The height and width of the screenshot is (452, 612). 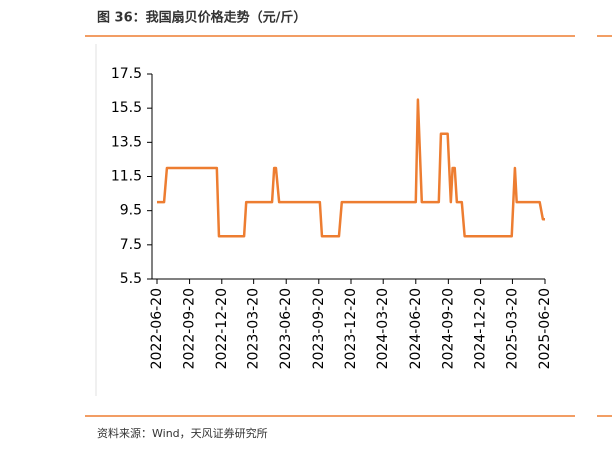 I want to click on x-tick-label: 2022-06-20, so click(x=157, y=328).